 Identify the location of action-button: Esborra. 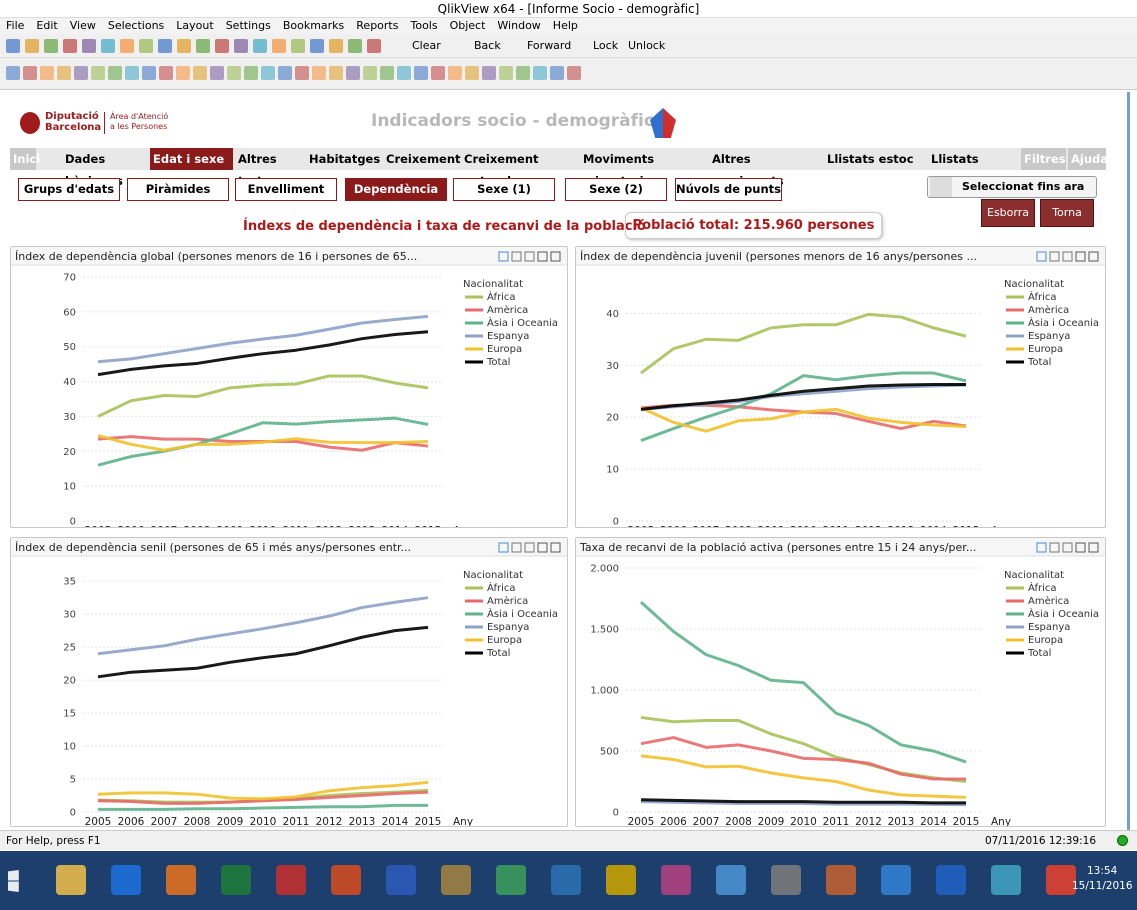
(1008, 213).